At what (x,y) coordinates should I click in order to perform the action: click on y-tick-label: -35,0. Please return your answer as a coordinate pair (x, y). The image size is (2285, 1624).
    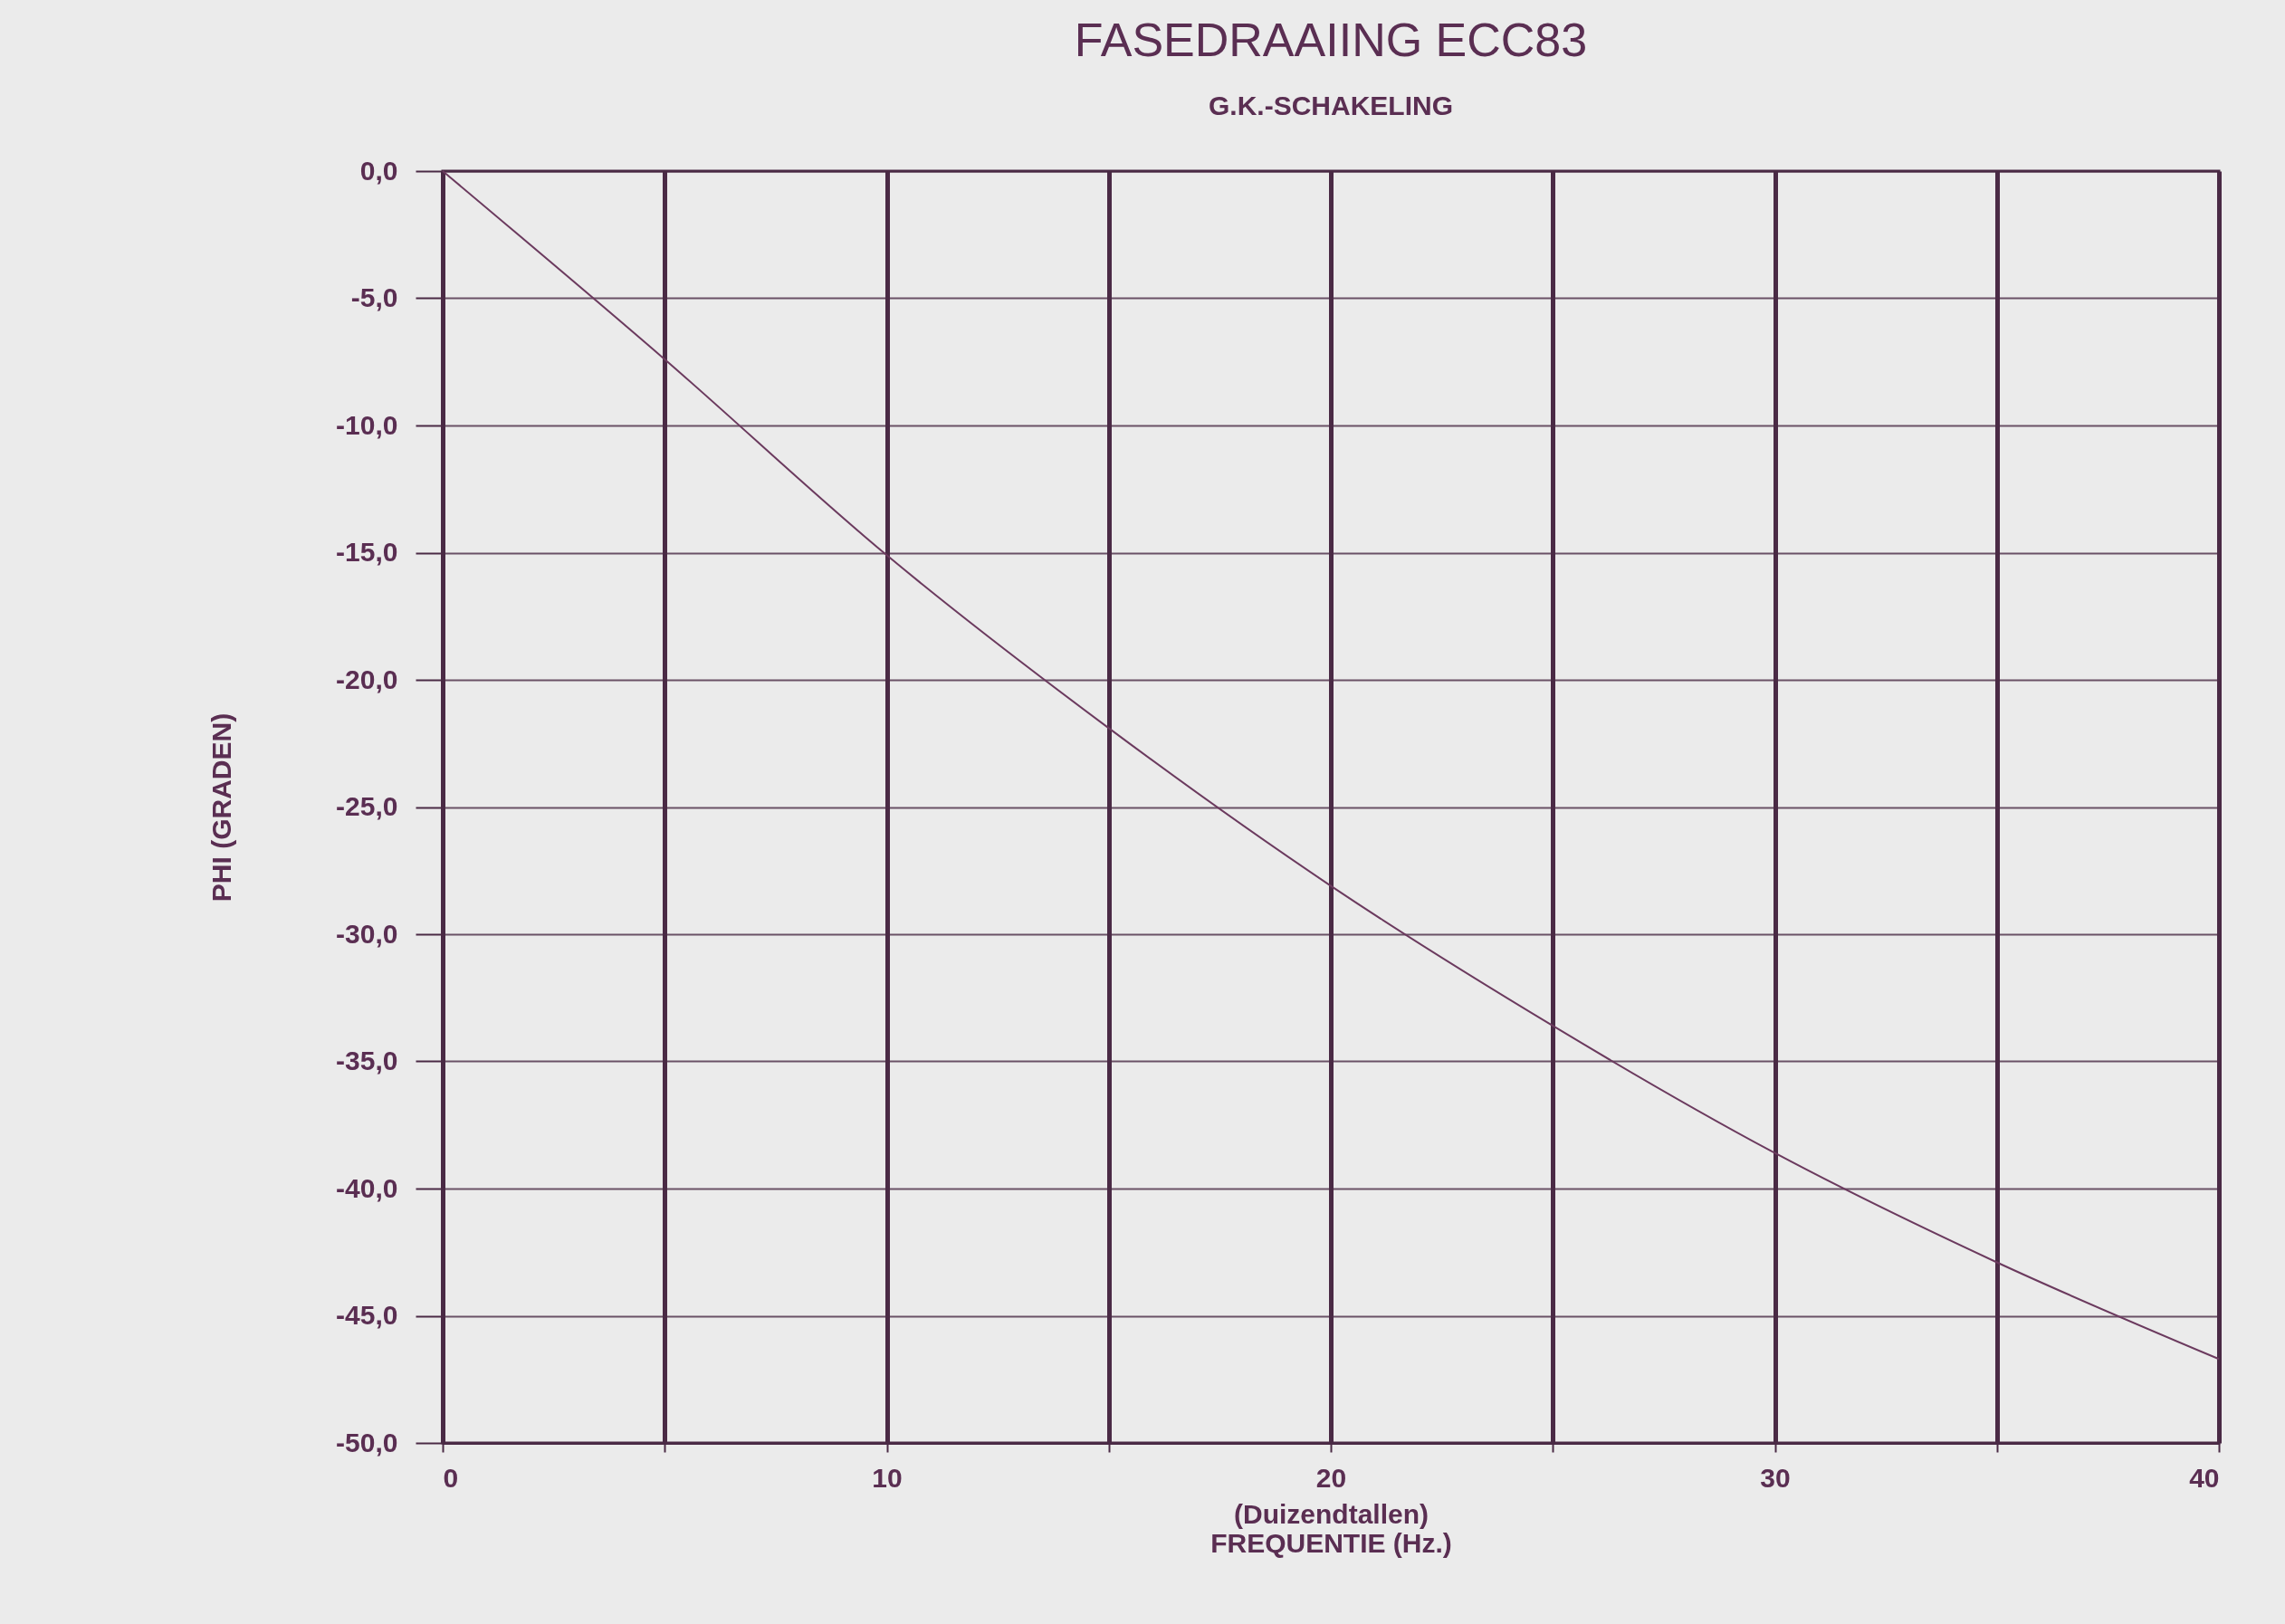
    Looking at the image, I should click on (367, 1060).